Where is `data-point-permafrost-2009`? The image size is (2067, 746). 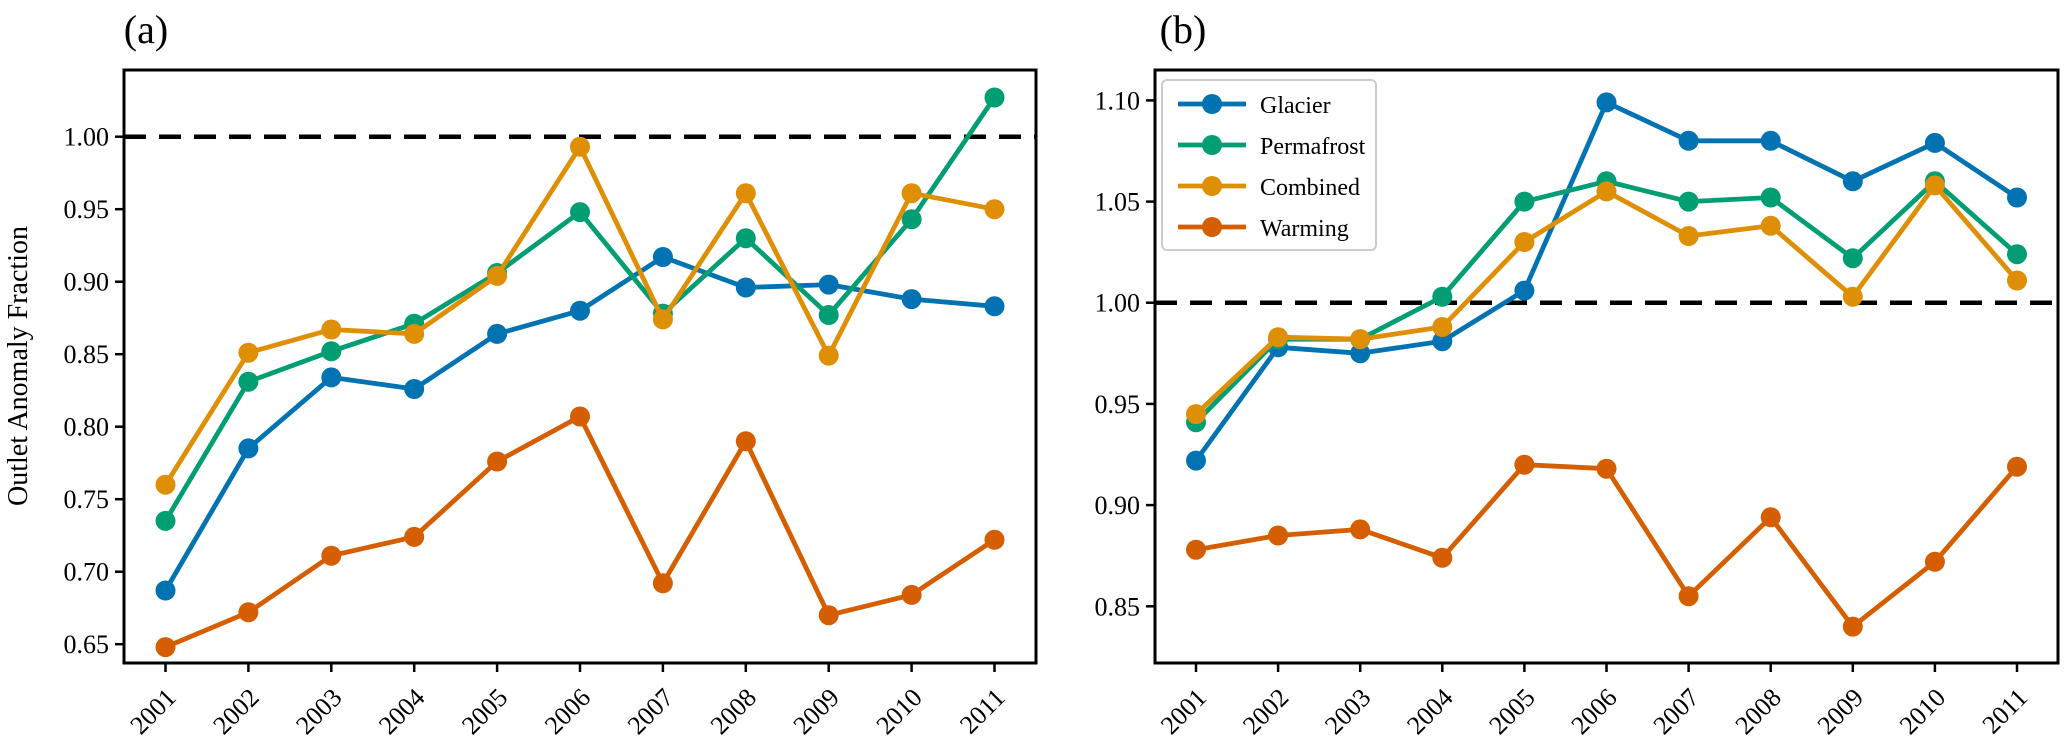
data-point-permafrost-2009 is located at coordinates (828, 315).